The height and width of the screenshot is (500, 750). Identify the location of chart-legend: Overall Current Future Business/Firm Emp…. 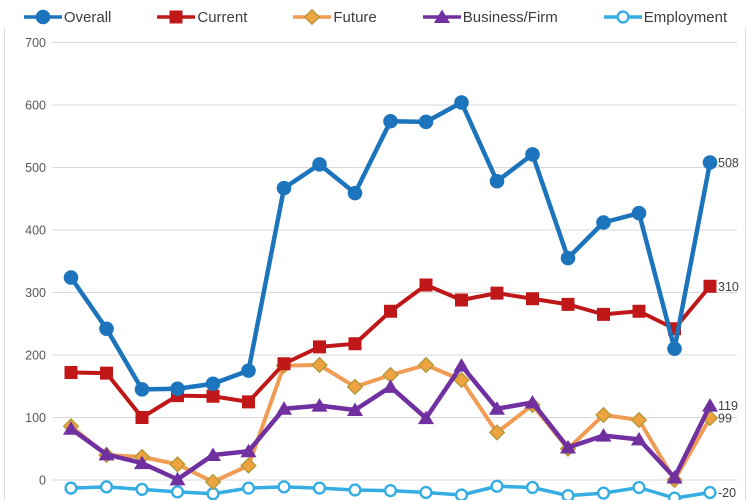
(375, 17).